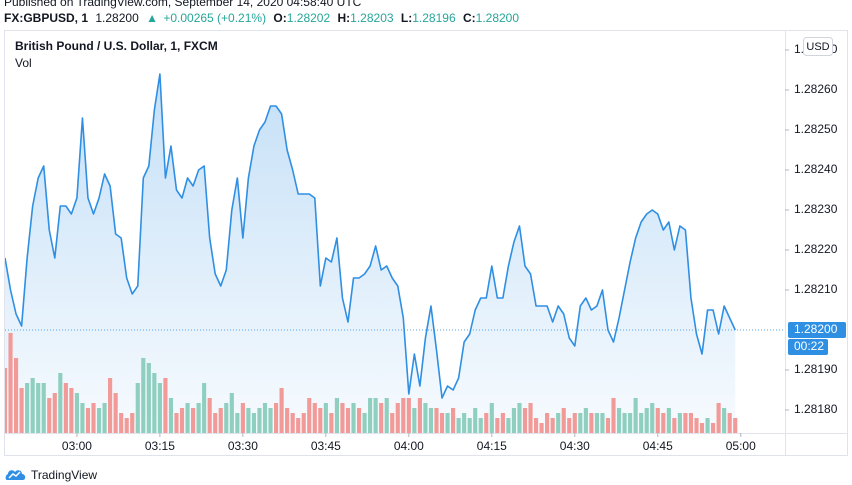  What do you see at coordinates (818, 46) in the screenshot?
I see `currency-box` at bounding box center [818, 46].